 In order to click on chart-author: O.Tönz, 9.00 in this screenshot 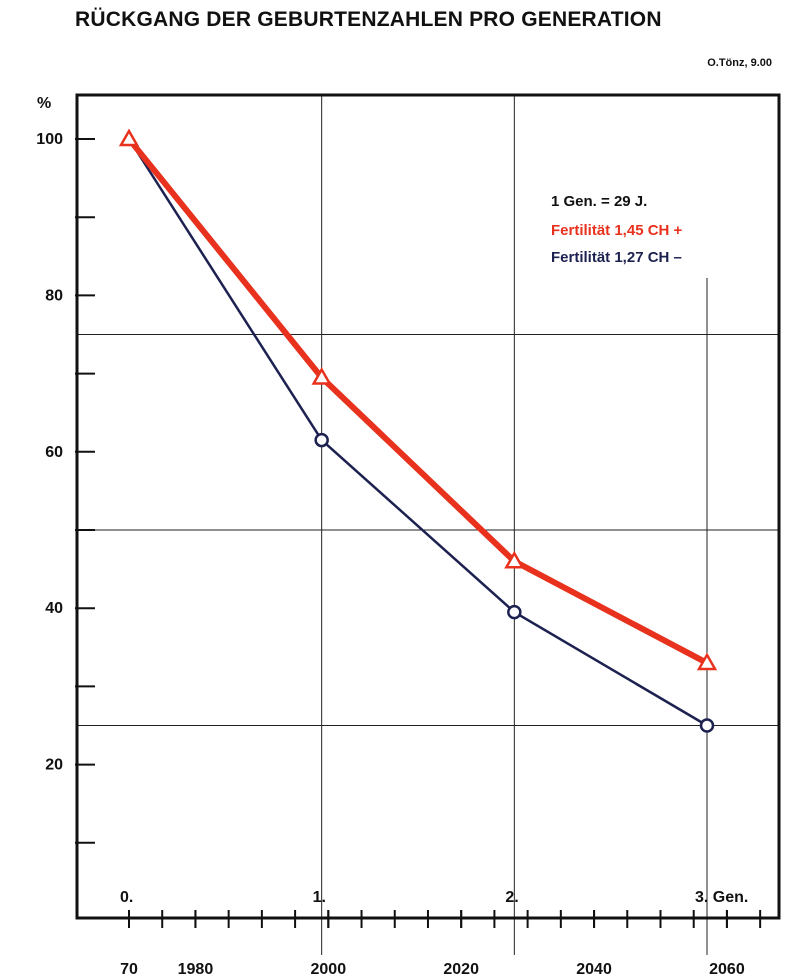, I will do `click(739, 63)`.